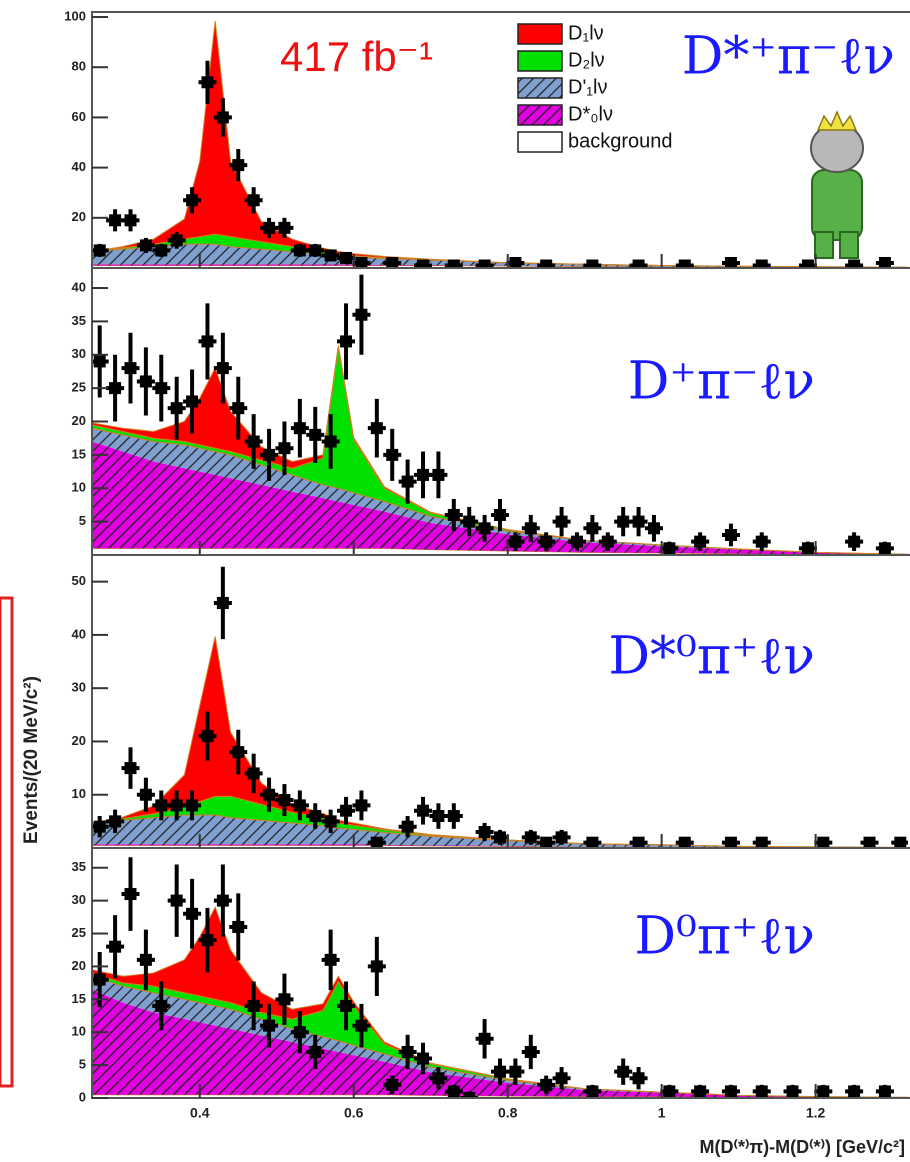  What do you see at coordinates (587, 87) in the screenshot?
I see `legend-label: D'₁lν` at bounding box center [587, 87].